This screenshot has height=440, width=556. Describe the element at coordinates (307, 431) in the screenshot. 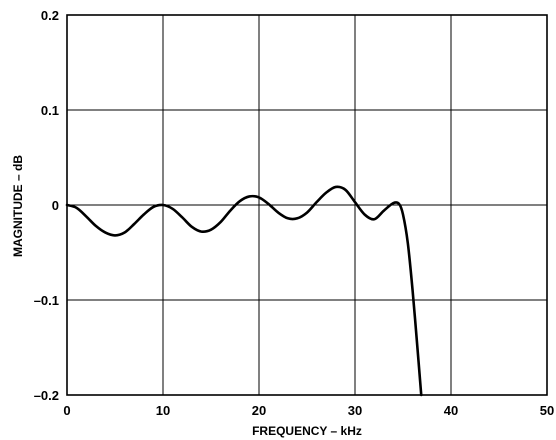

I see `x-axis-label: FREQUENCY – kHz` at that location.